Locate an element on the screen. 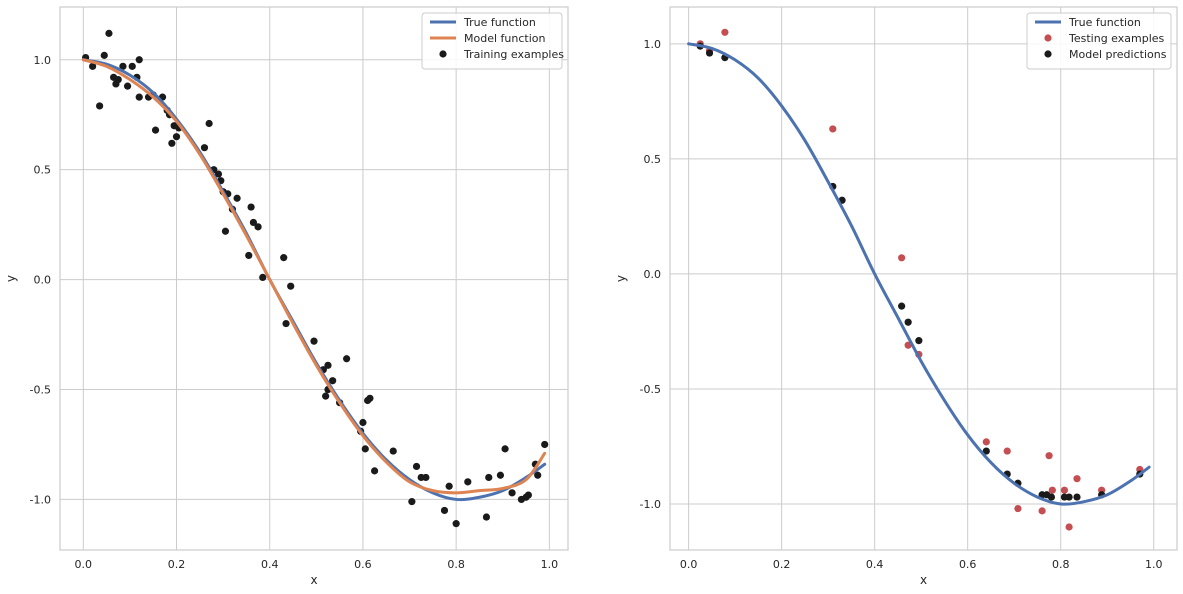 The width and height of the screenshot is (1183, 594). y-tick-label: 1.0 is located at coordinates (653, 44).